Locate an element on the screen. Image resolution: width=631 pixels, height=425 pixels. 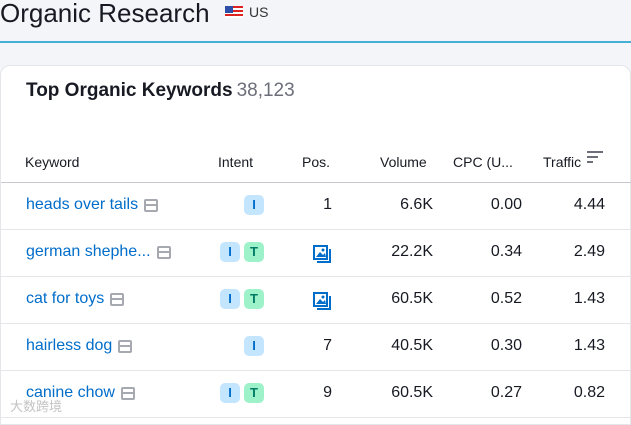
page-header: Organic Research US is located at coordinates (315, 21).